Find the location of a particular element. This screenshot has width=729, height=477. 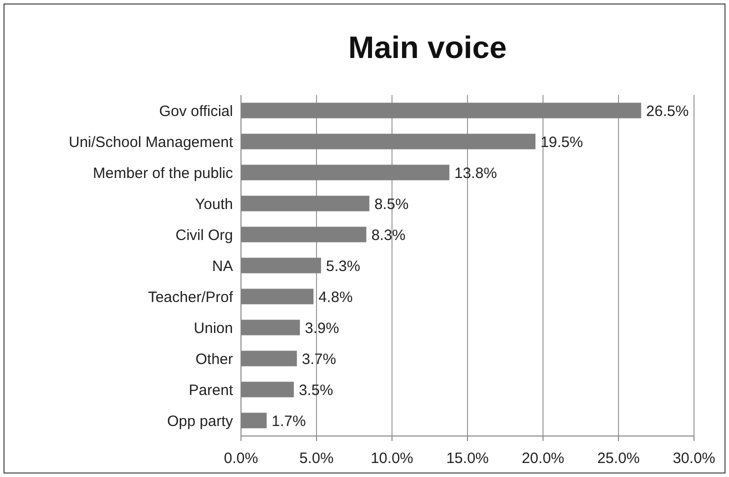

data-label: 8.3% is located at coordinates (388, 235).